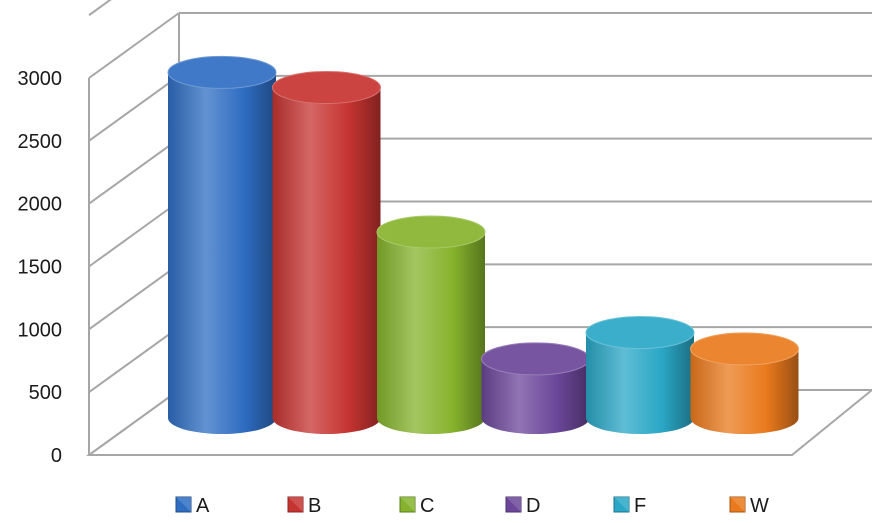  I want to click on y-tick-label: 1000, so click(40, 330).